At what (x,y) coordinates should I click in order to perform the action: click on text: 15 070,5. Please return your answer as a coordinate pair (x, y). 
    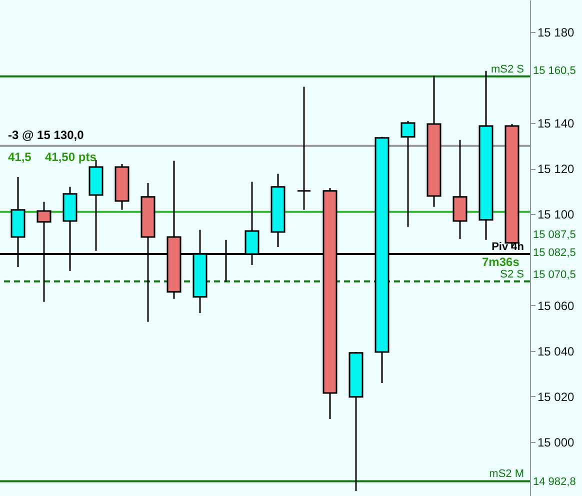
    Looking at the image, I should click on (554, 275).